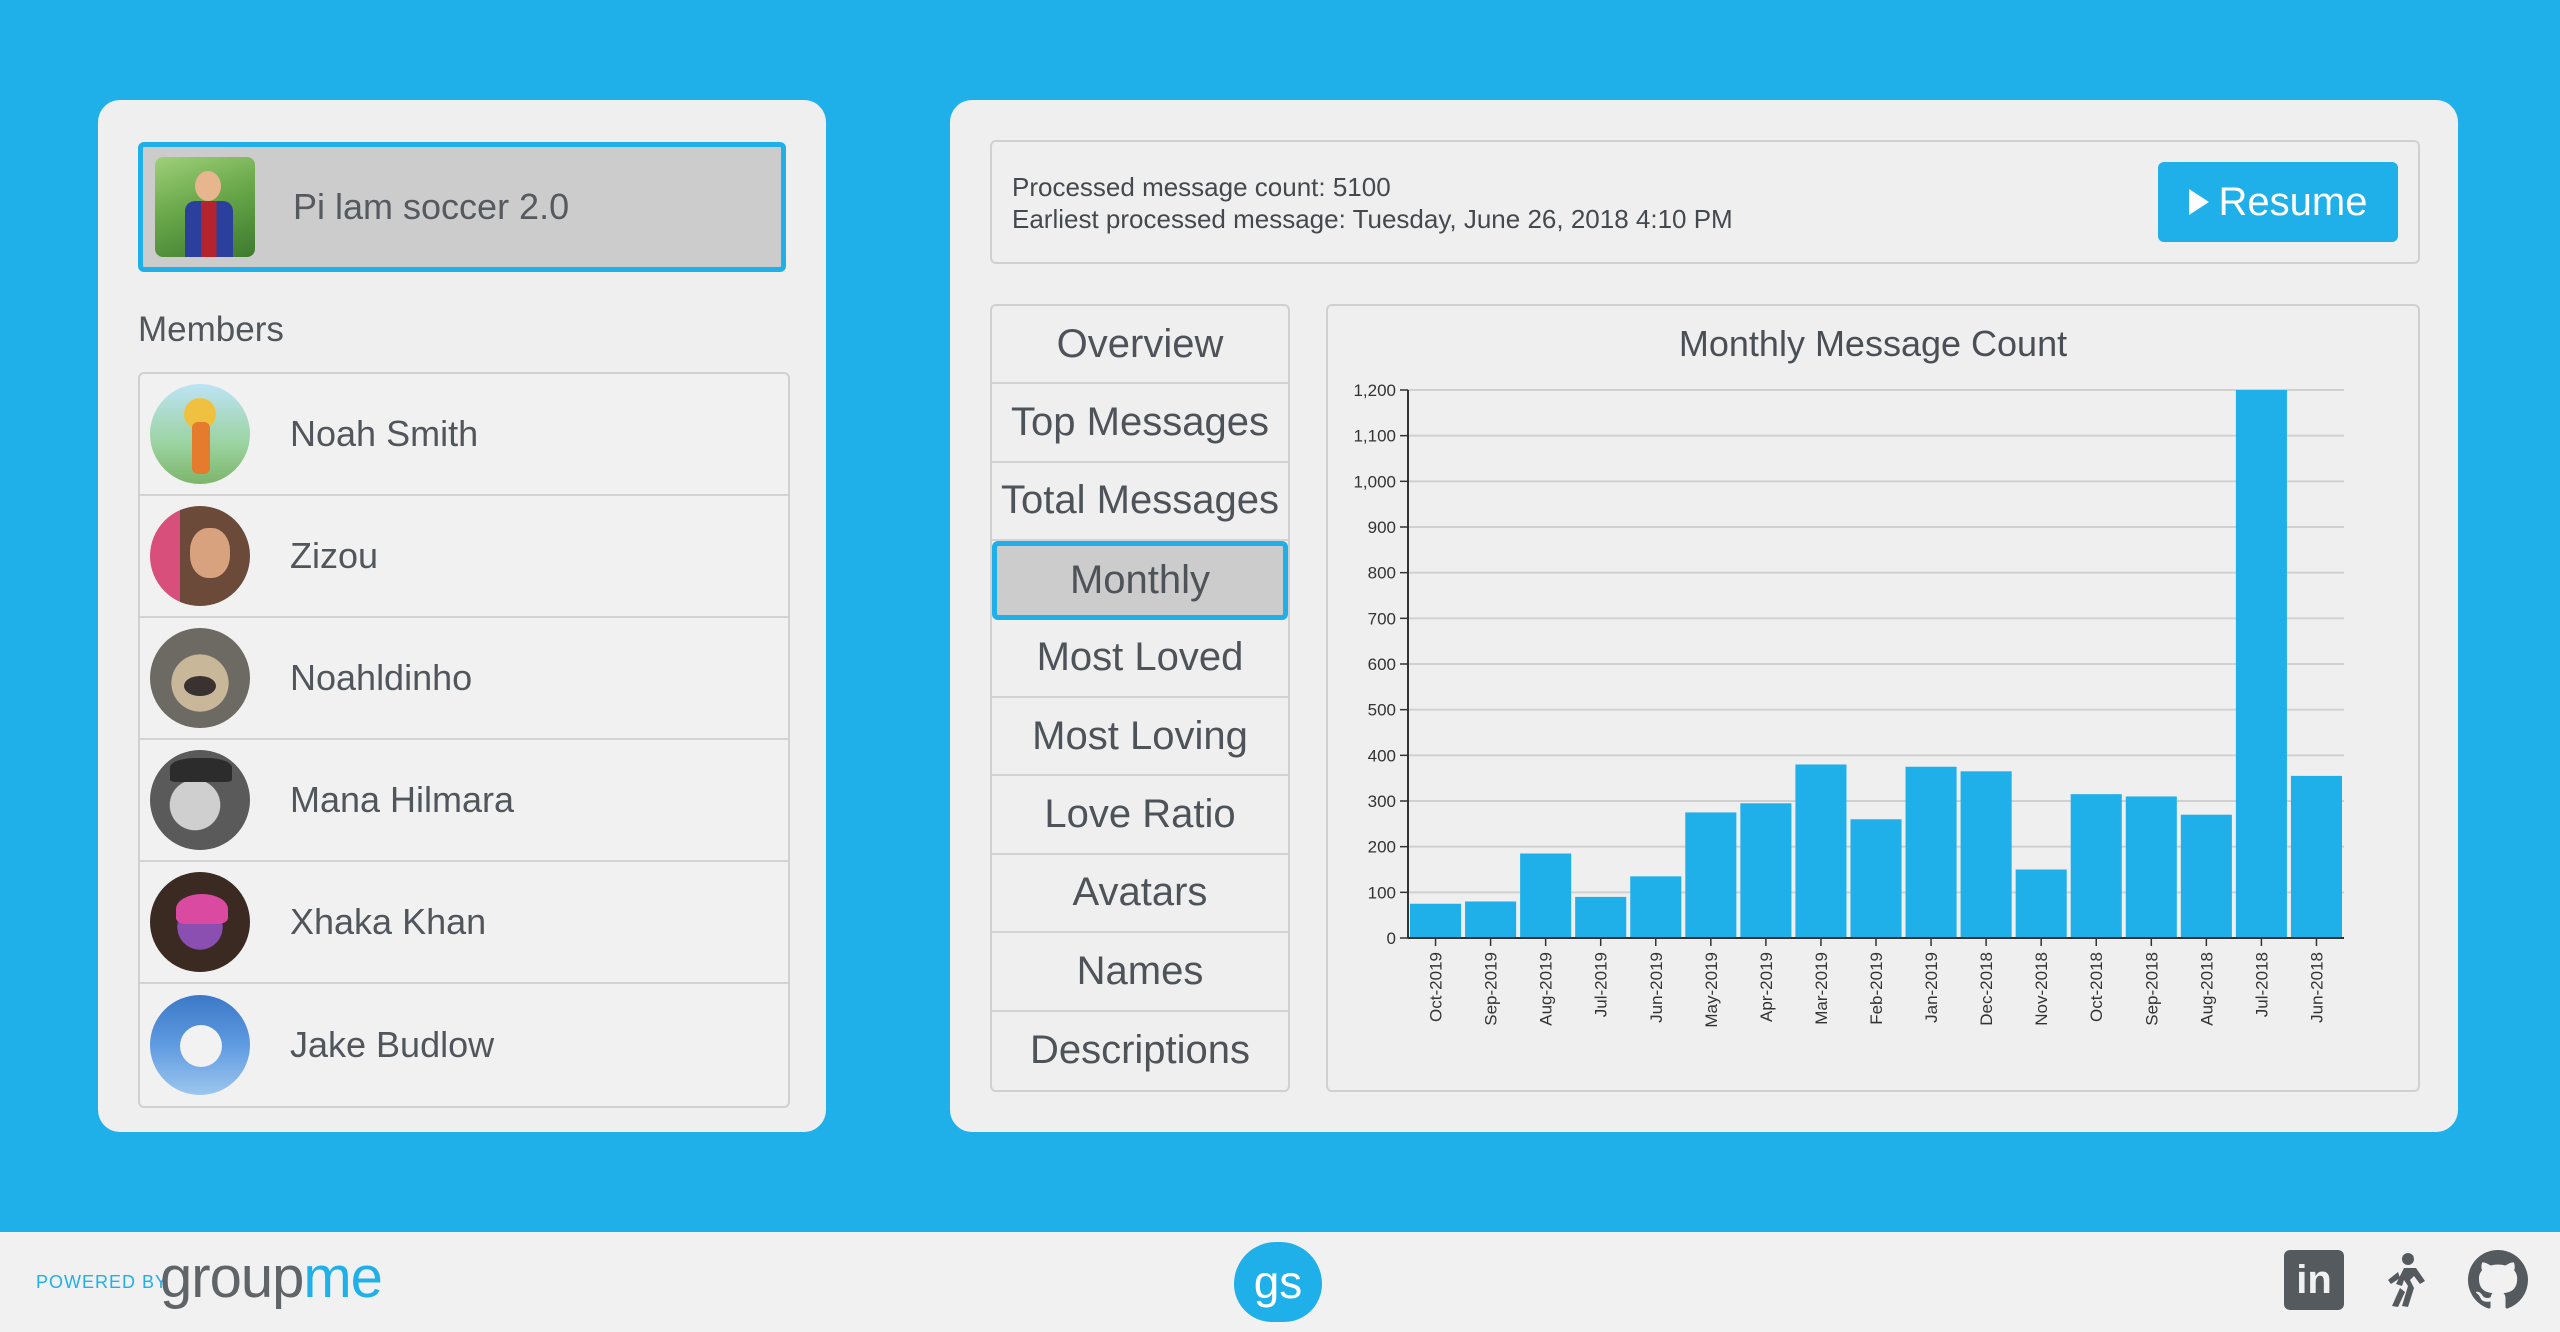 This screenshot has width=2560, height=1332. I want to click on member-name: Jake Budlow, so click(392, 1044).